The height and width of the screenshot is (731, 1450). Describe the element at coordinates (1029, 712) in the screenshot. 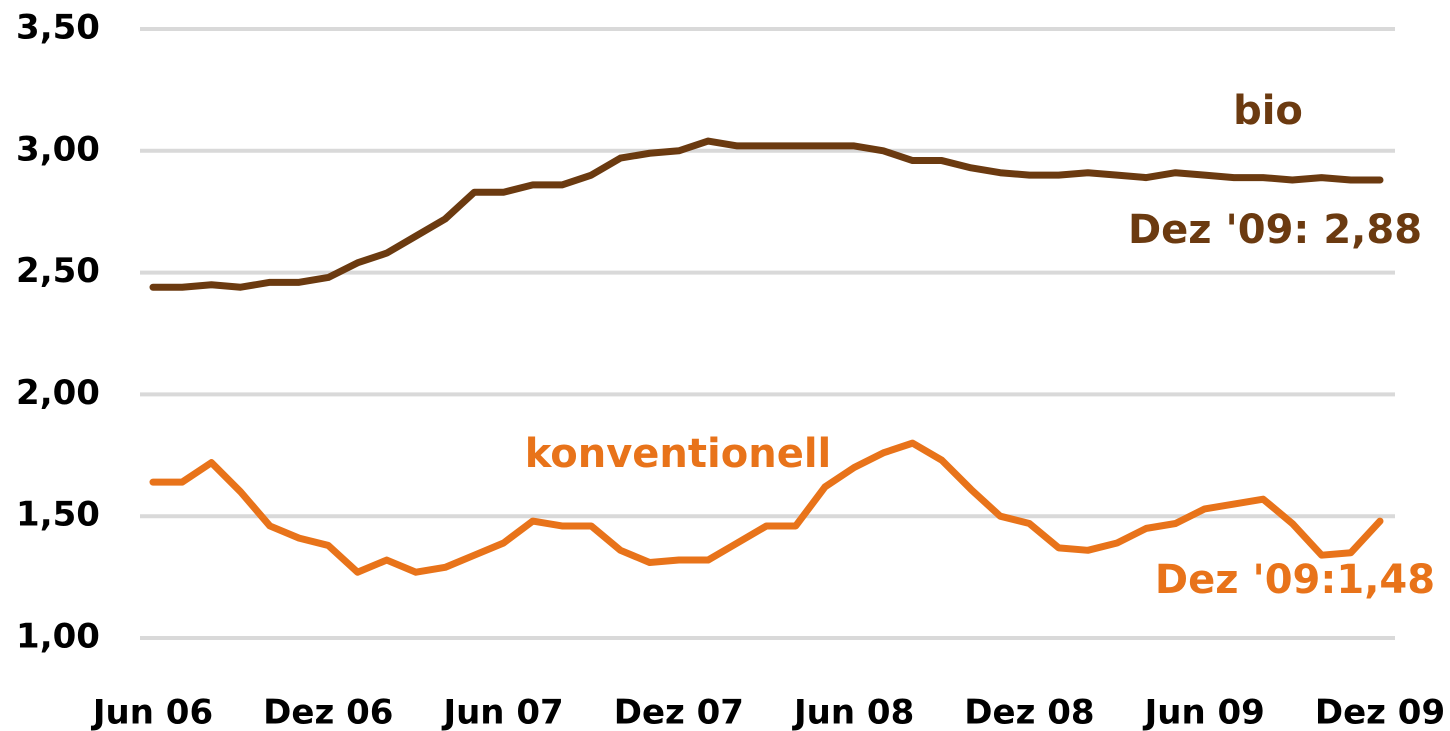

I see `x-tick-label: Dez 08` at that location.